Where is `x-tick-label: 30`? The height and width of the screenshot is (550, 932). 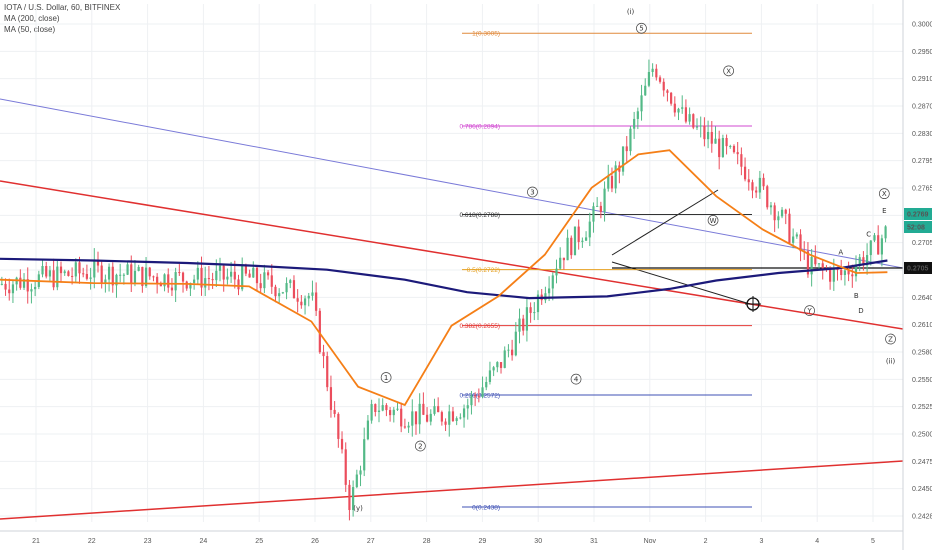 x-tick-label: 30 is located at coordinates (538, 541).